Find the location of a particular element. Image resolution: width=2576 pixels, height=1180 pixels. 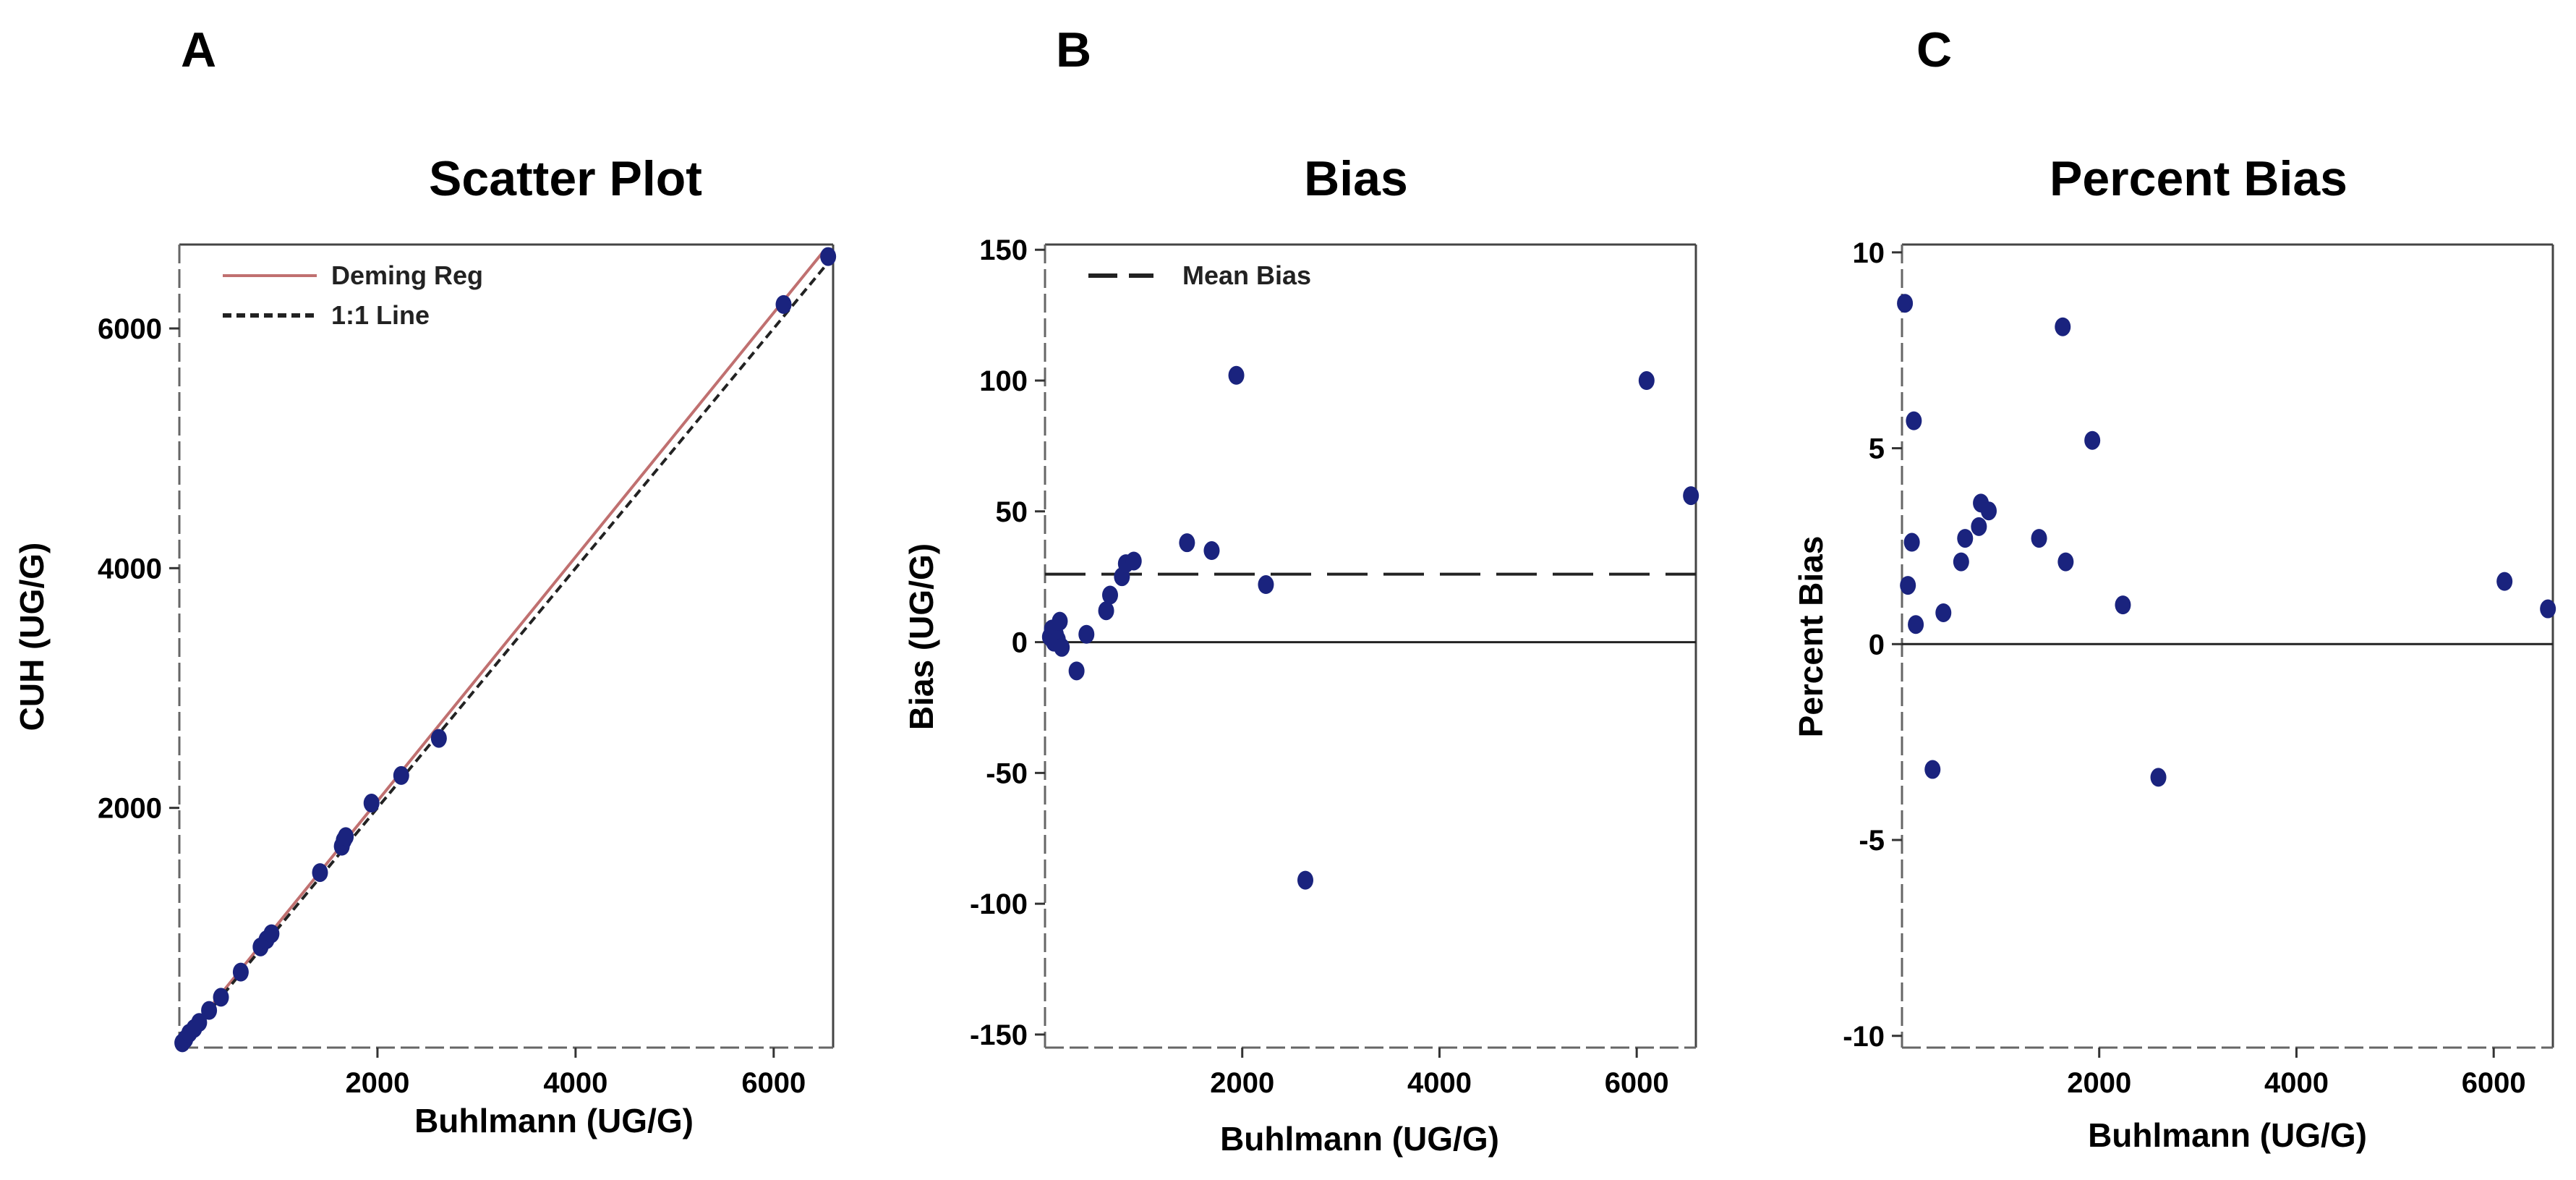

y-tick-label: 5 is located at coordinates (1877, 449).